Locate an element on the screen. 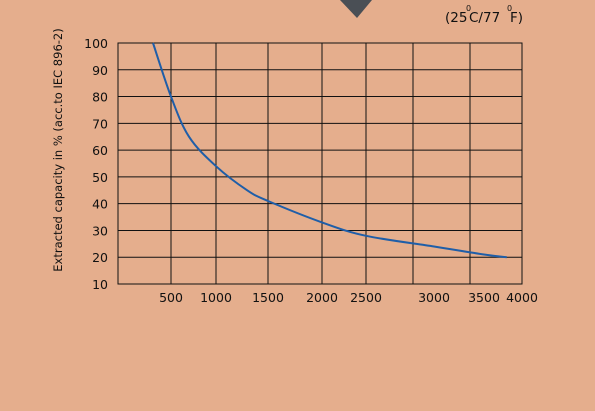  y-tick-labels: 10 20 30 40 50 60 70 80 90 100 is located at coordinates (96, 164).